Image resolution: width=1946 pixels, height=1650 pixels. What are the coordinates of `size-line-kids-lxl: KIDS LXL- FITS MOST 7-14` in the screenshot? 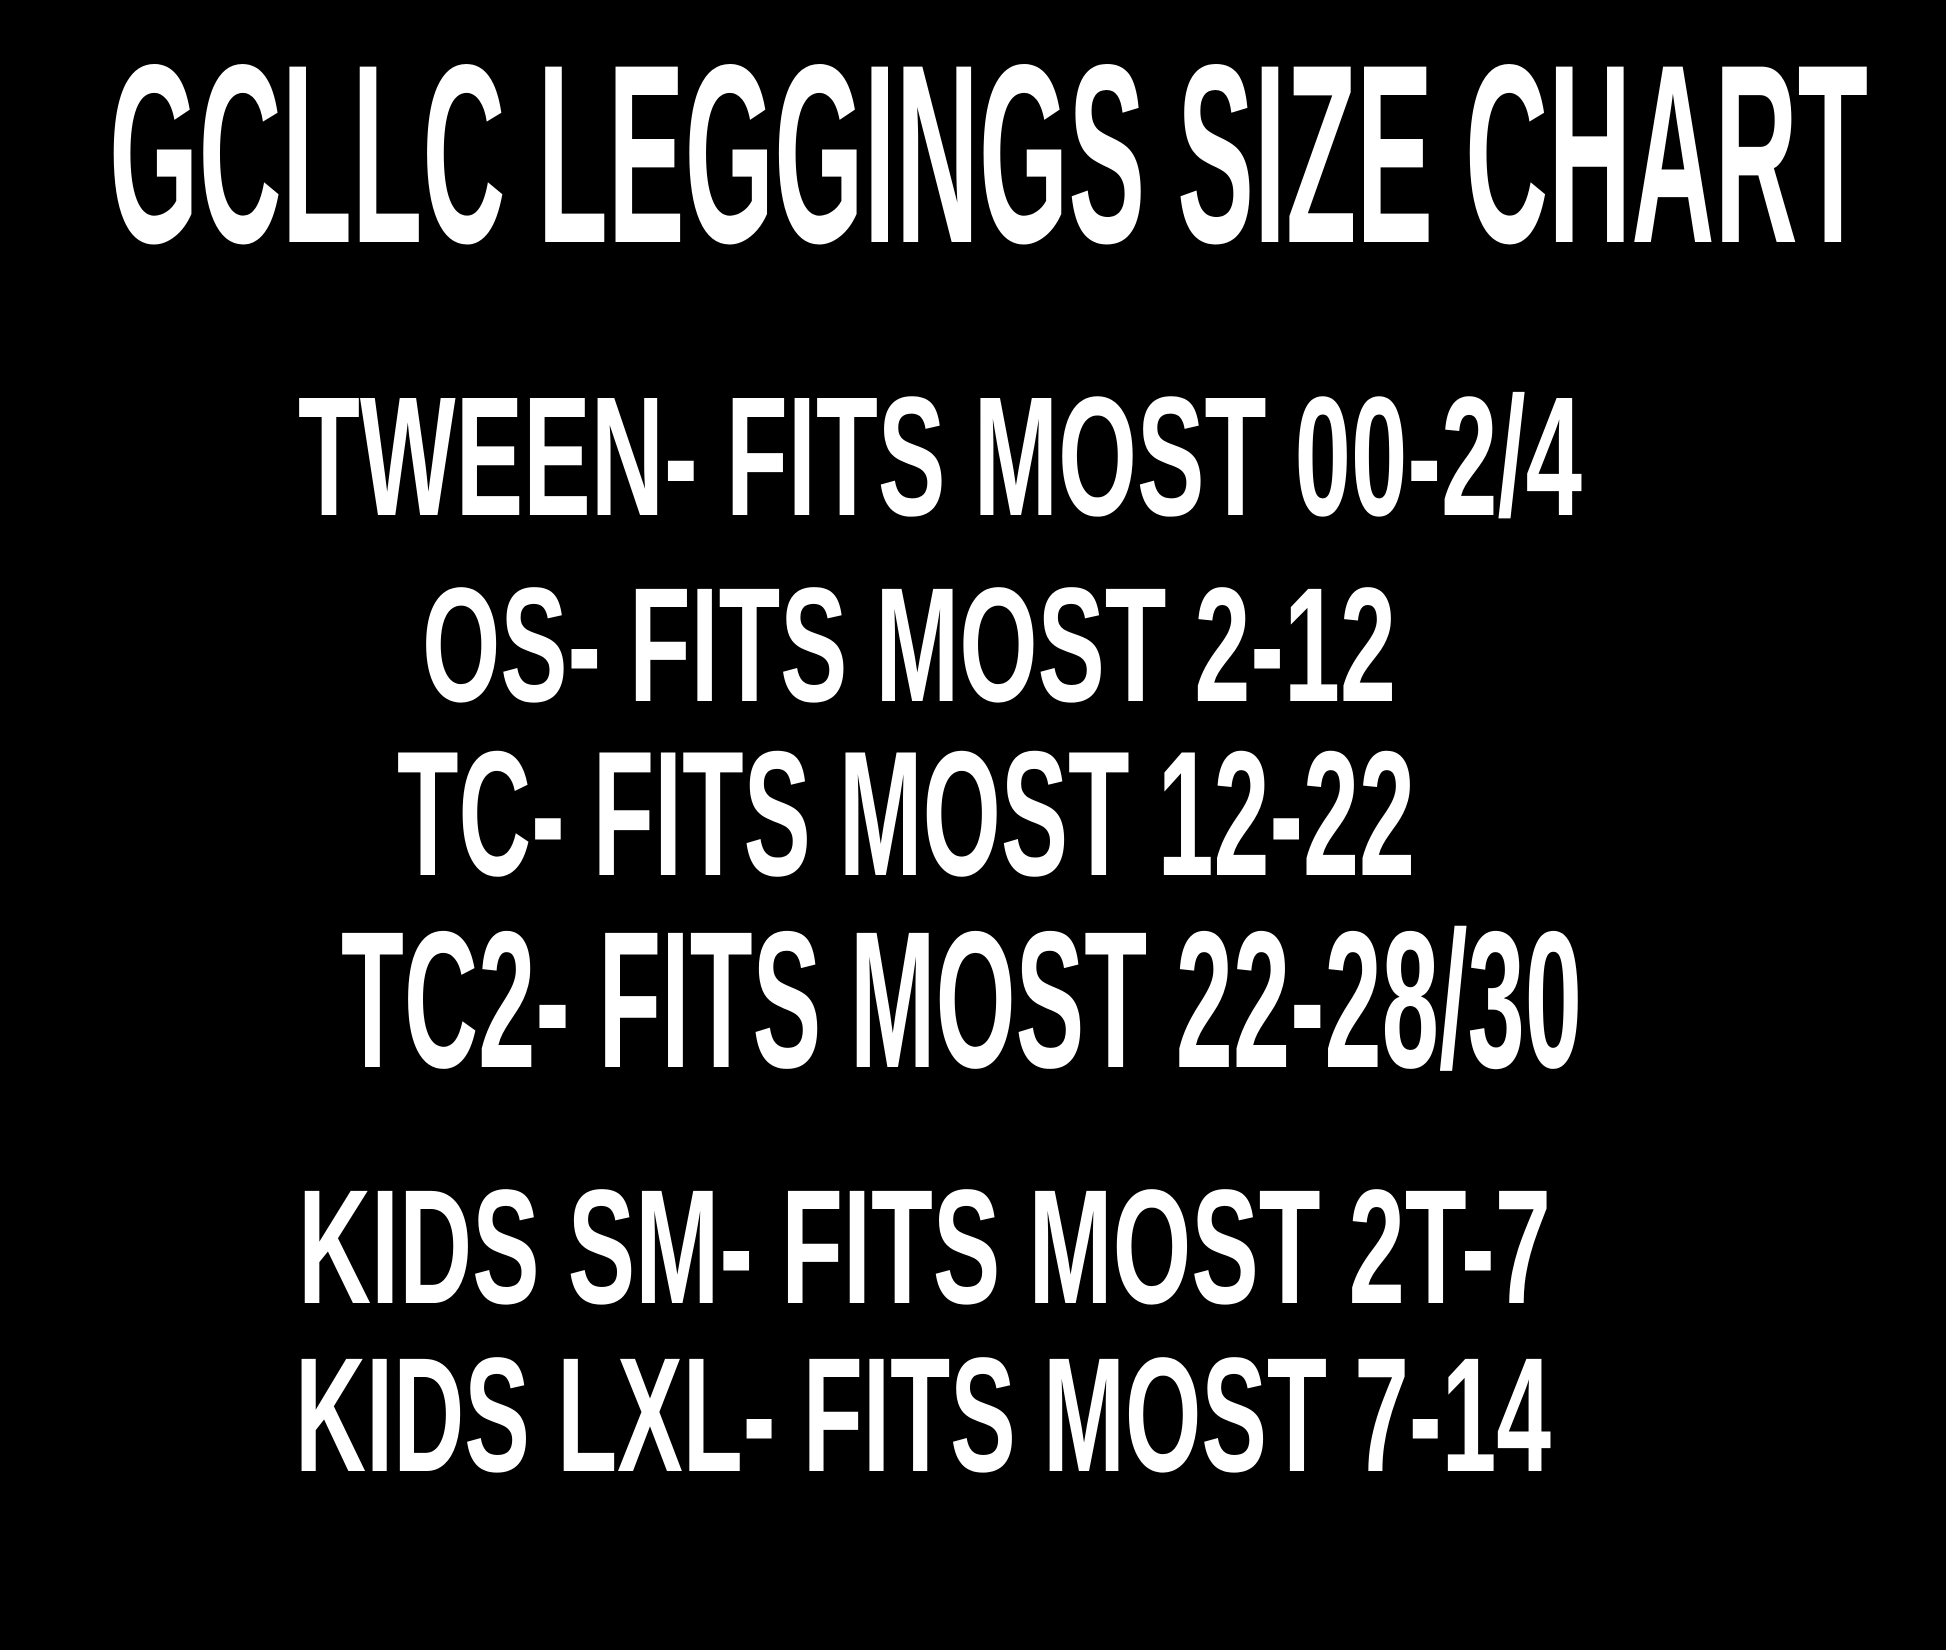 It's located at (923, 1414).